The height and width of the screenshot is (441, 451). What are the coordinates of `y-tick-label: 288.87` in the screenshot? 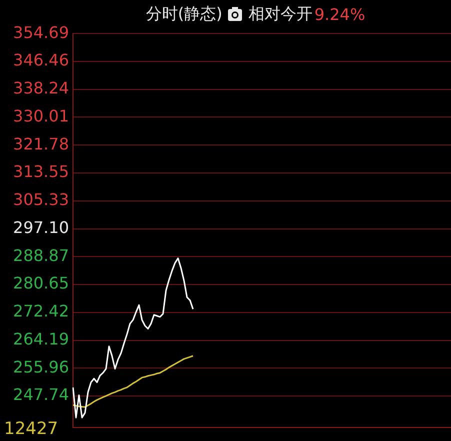 It's located at (41, 255).